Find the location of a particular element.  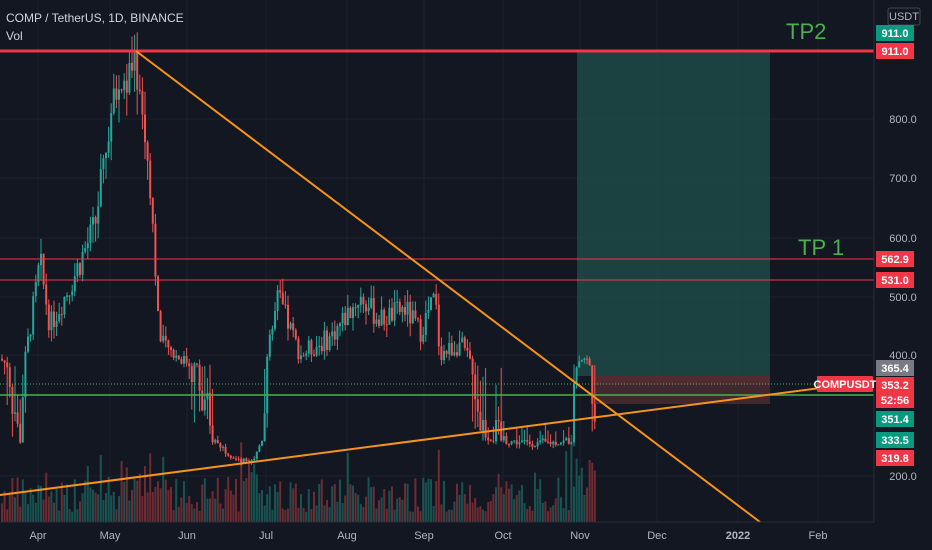

legend: COMP / TetherUS, 1D, BINANCE Vol is located at coordinates (95, 27).